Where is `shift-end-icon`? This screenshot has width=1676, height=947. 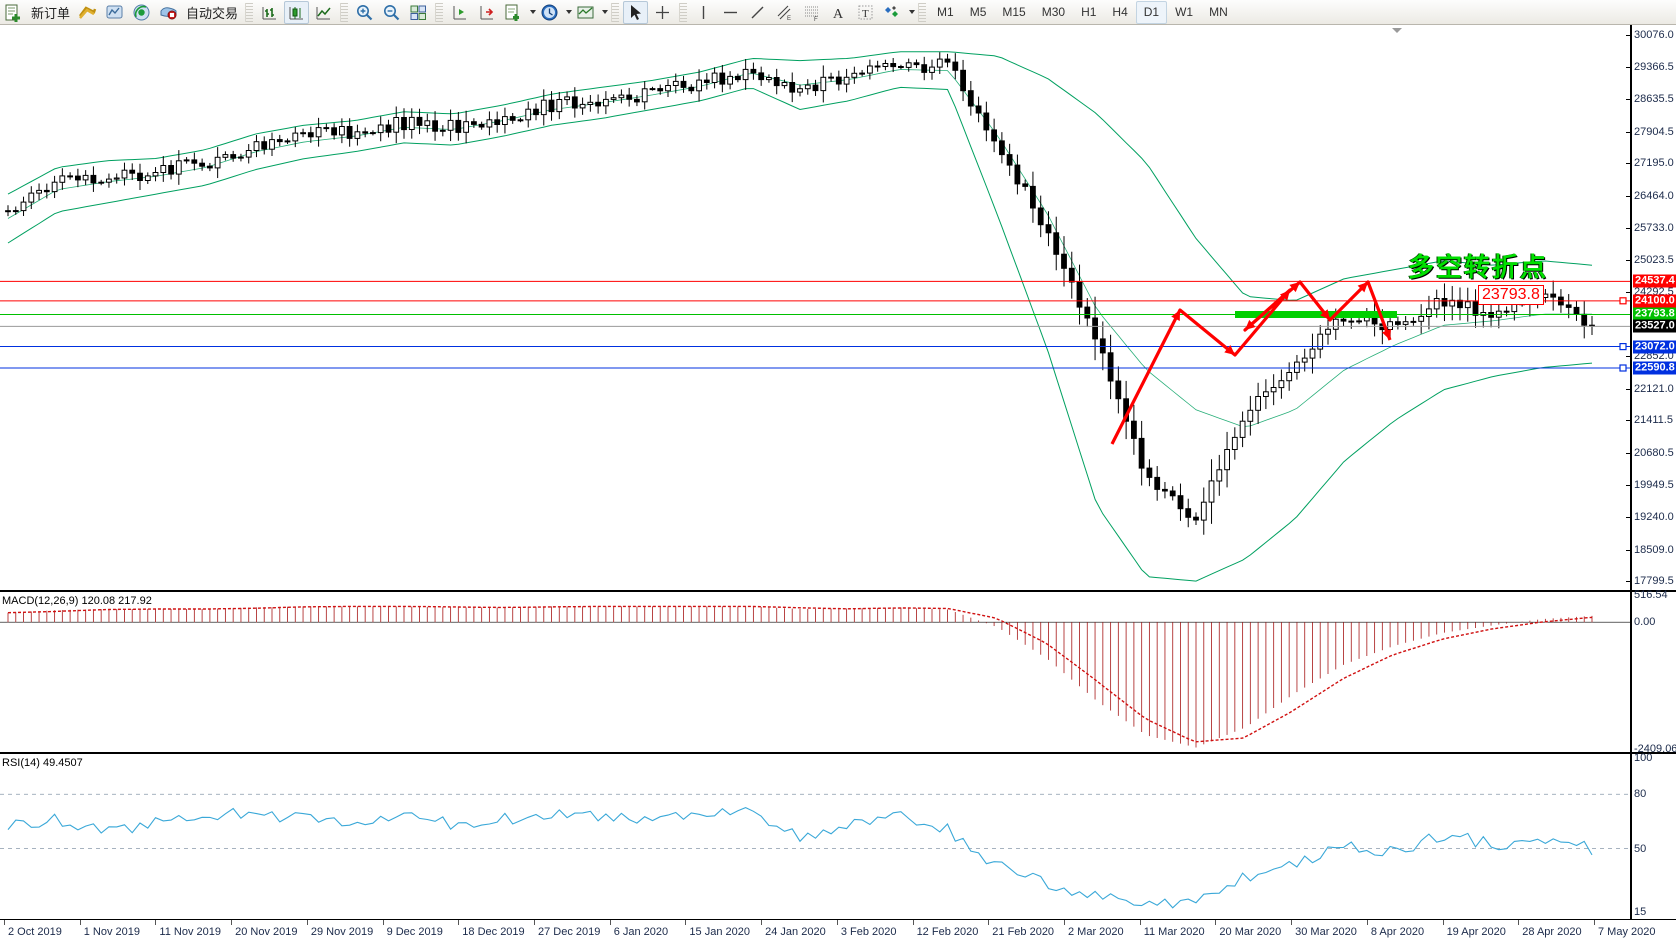 shift-end-icon is located at coordinates (459, 12).